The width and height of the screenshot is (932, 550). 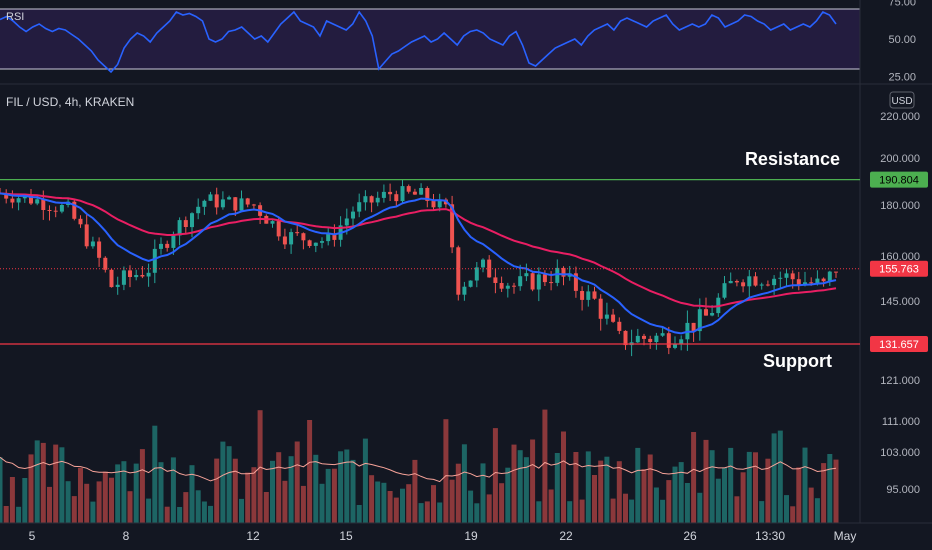 What do you see at coordinates (900, 453) in the screenshot?
I see `price-tick-label: 103.000` at bounding box center [900, 453].